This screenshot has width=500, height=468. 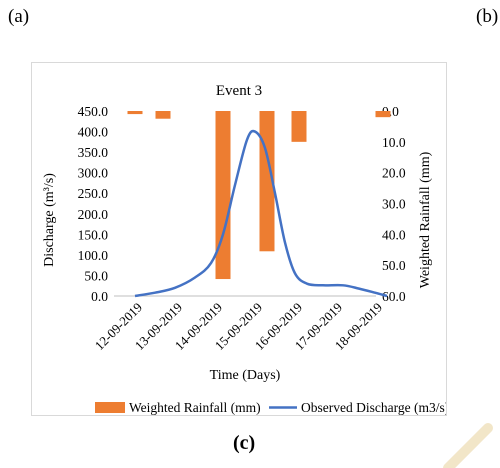 I want to click on panel-label-a: (a), so click(x=19, y=16).